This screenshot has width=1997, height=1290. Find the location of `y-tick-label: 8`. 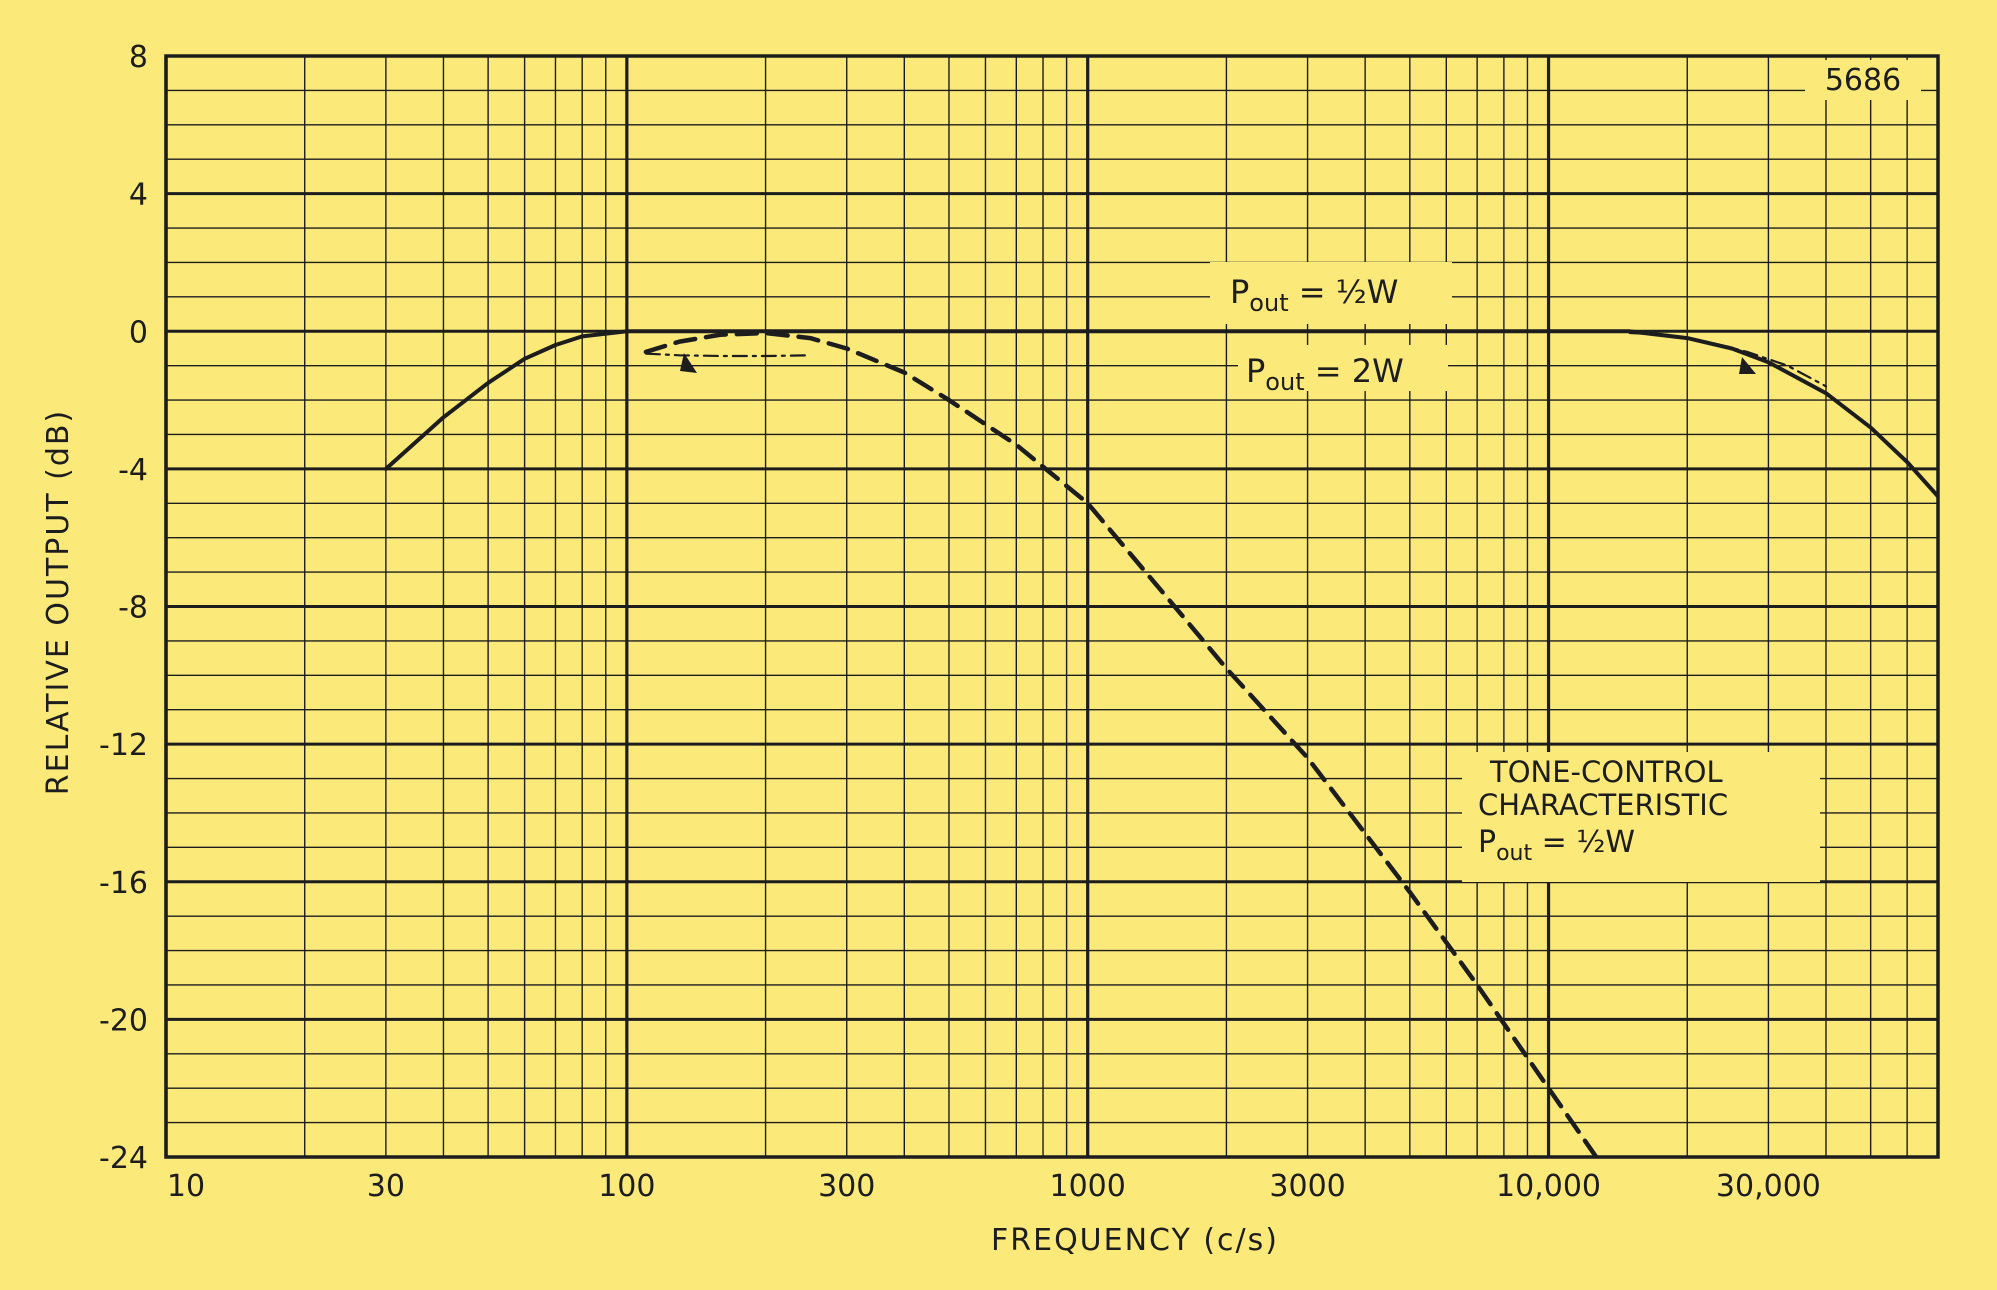

y-tick-label: 8 is located at coordinates (138, 57).